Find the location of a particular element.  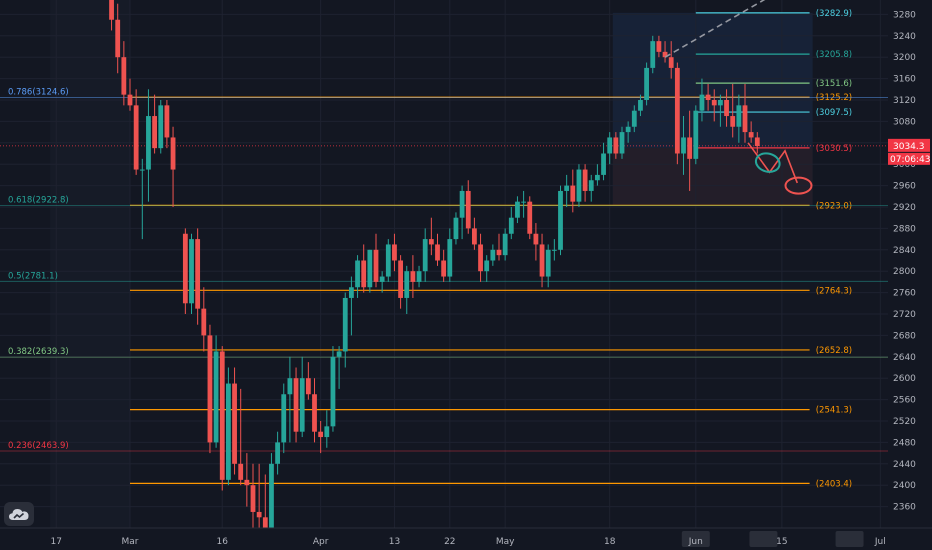

current-price-label: 3034.3 is located at coordinates (909, 147).